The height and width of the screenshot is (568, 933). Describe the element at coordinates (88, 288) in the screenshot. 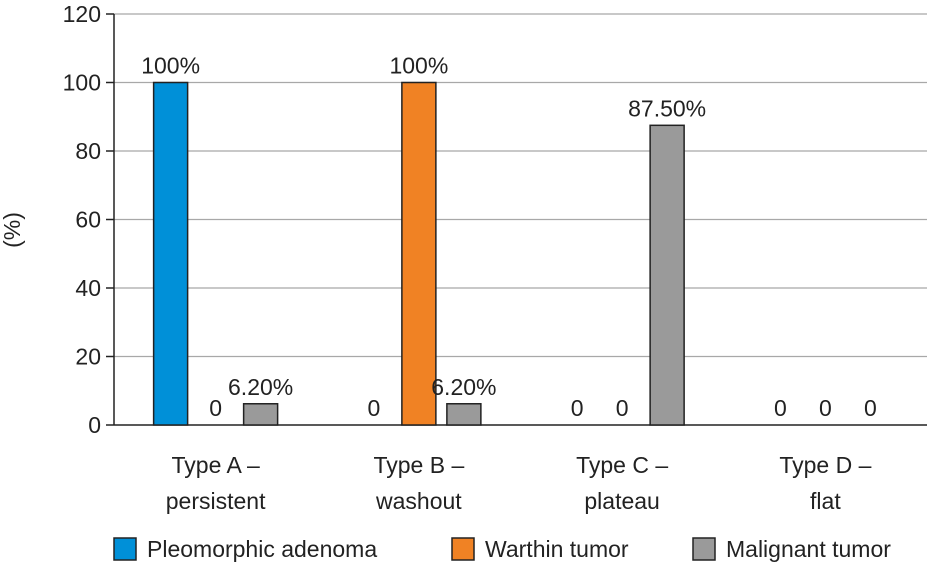

I see `y-tick-label: 40` at that location.